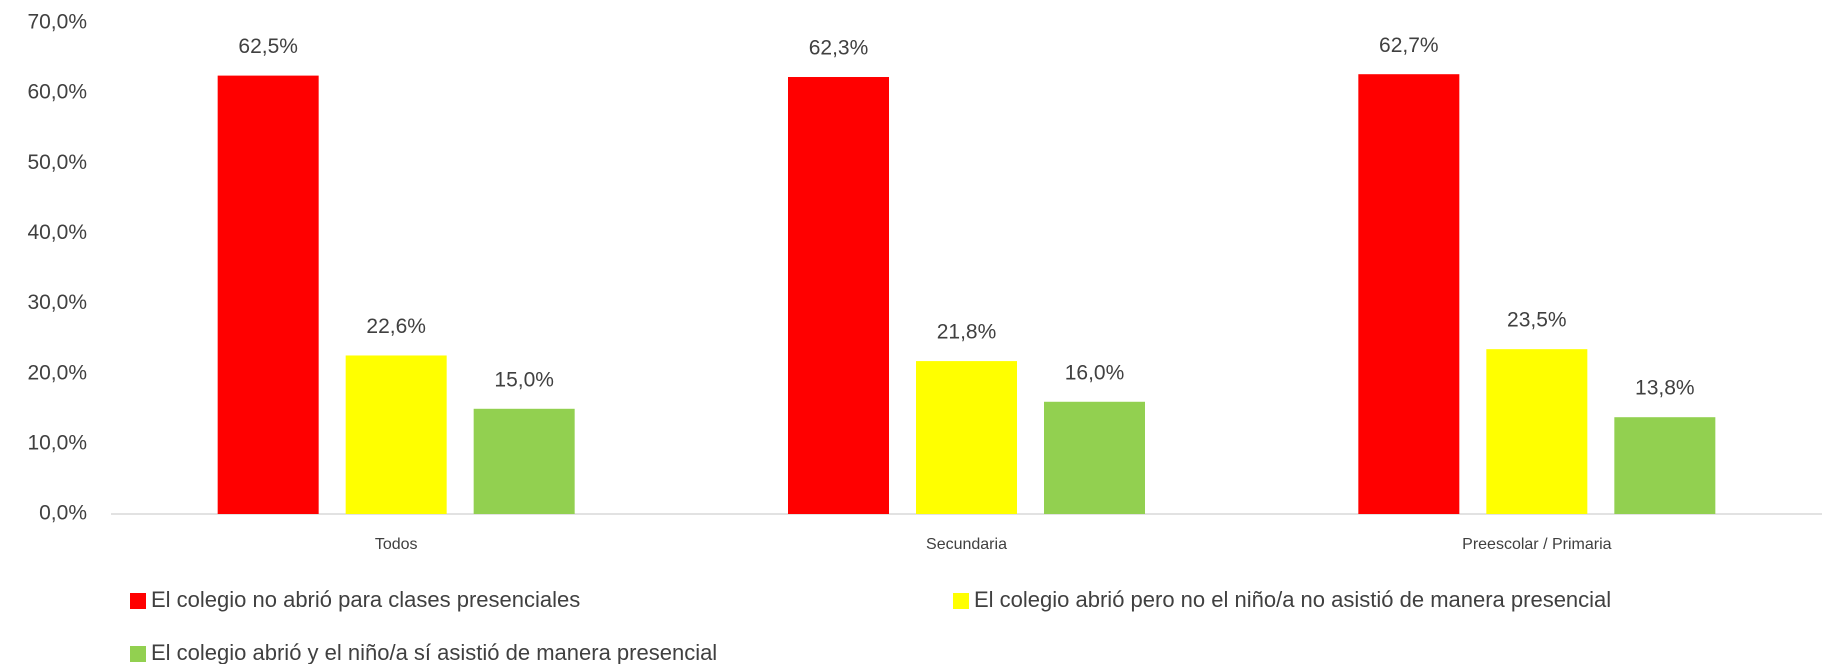  What do you see at coordinates (57, 232) in the screenshot?
I see `y-tick-label: 40,0%` at bounding box center [57, 232].